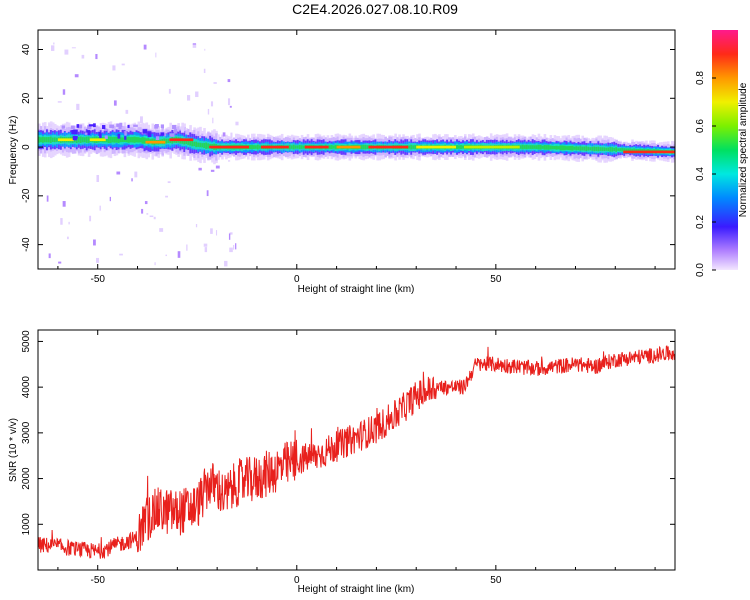  Describe the element at coordinates (26, 524) in the screenshot. I see `y-tick-label: 1000` at that location.